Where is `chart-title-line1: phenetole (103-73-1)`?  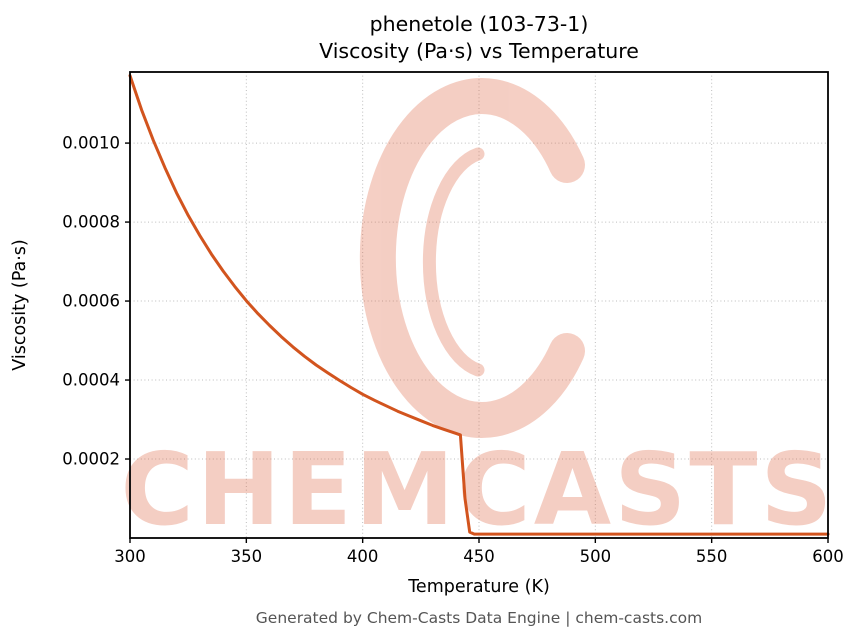
chart-title-line1: phenetole (103-73-1) is located at coordinates (479, 24).